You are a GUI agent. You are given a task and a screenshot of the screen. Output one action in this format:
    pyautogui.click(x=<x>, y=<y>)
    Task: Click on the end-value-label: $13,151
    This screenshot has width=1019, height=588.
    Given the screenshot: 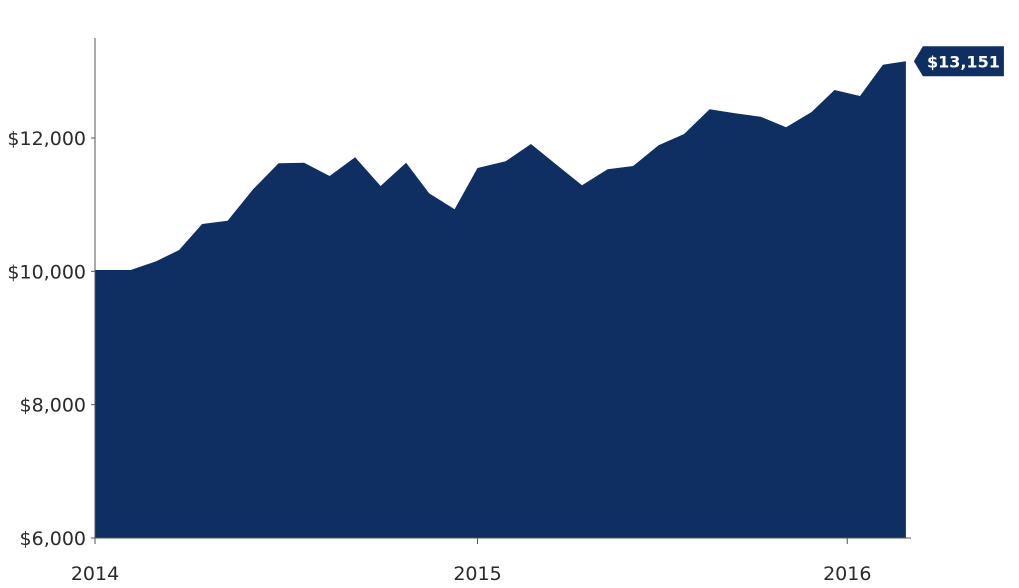 What is the action you would take?
    pyautogui.click(x=963, y=61)
    